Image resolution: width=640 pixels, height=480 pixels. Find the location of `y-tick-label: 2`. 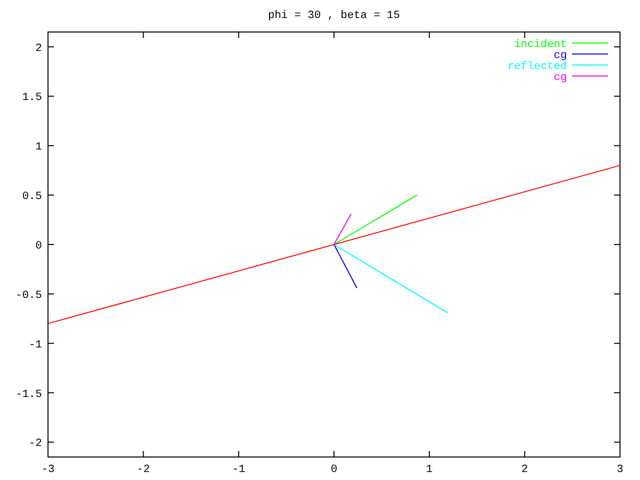

y-tick-label: 2 is located at coordinates (38, 48).